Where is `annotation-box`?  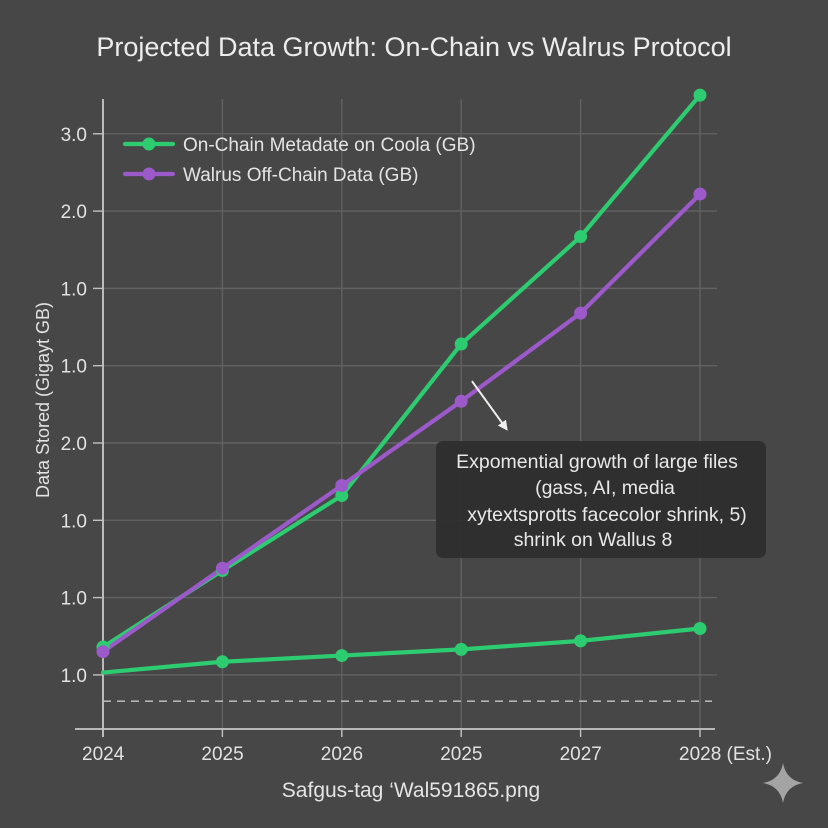
annotation-box is located at coordinates (601, 499).